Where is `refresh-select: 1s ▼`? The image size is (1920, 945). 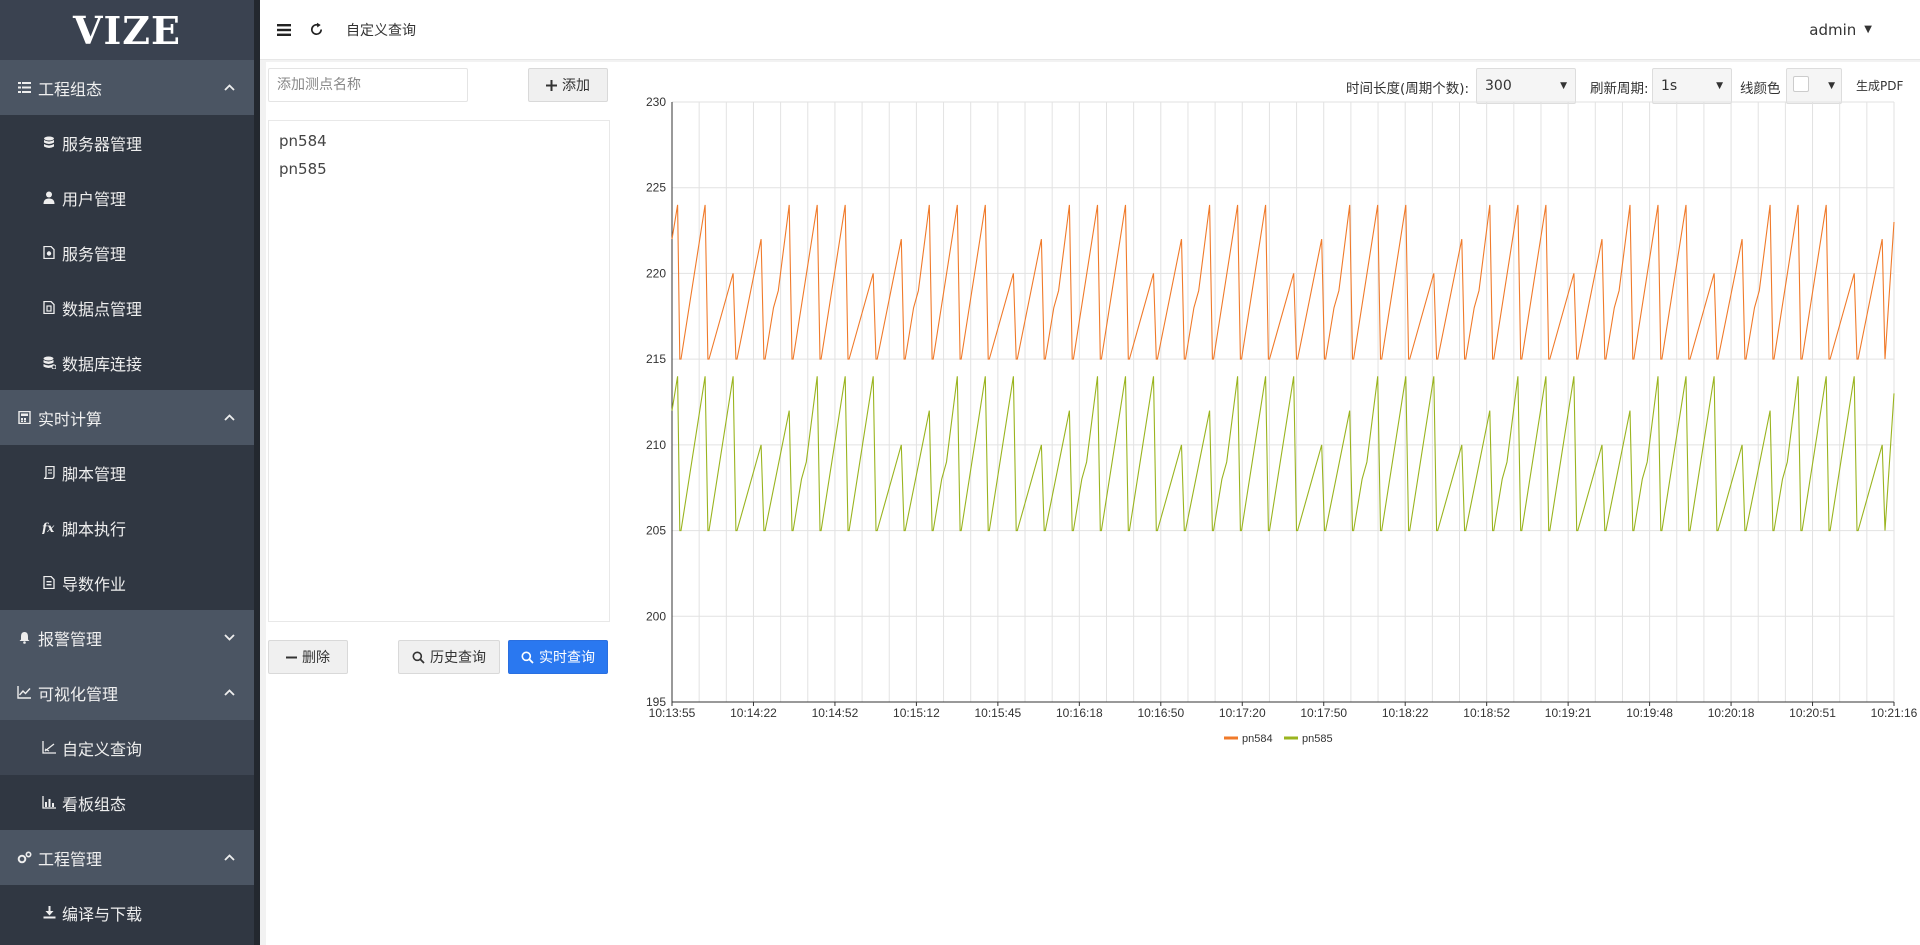
refresh-select: 1s ▼ is located at coordinates (1692, 86).